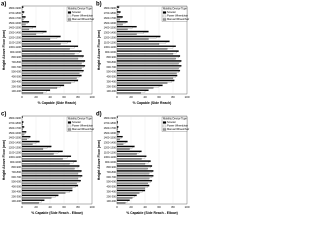 The width and height of the screenshot is (320, 240). I want to click on y-axis-title: Height Above Floor (mm), so click(4, 50).